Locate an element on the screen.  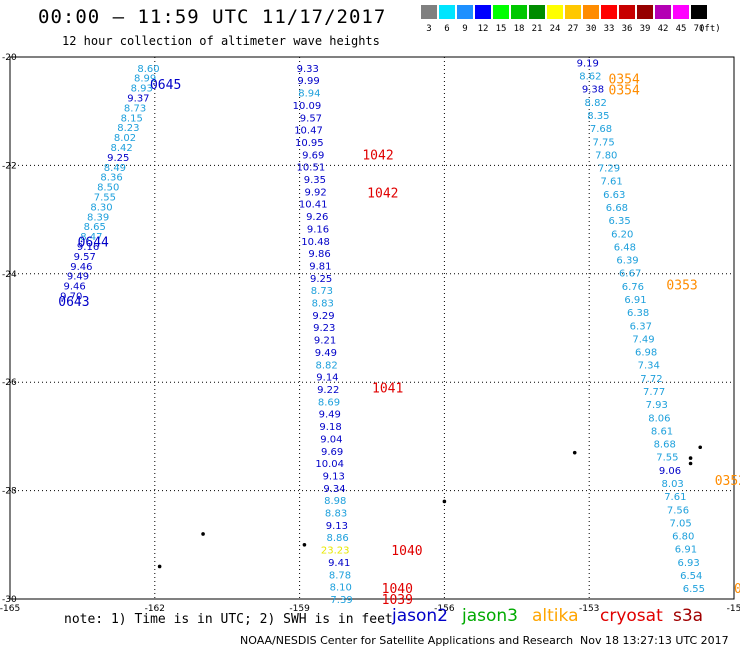
wave-height-label: 7.77 is located at coordinates (654, 392).